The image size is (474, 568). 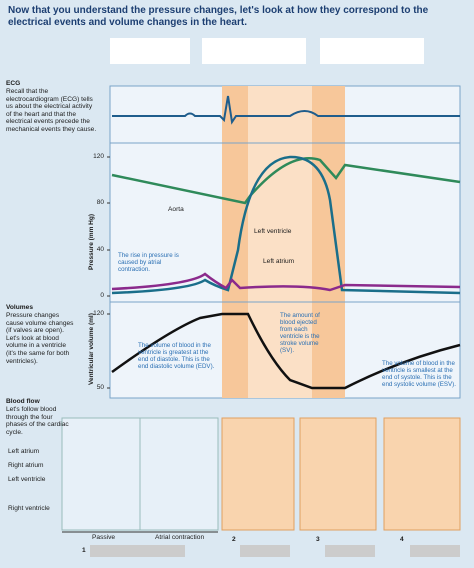 What do you see at coordinates (13, 83) in the screenshot?
I see `heading: ECG` at bounding box center [13, 83].